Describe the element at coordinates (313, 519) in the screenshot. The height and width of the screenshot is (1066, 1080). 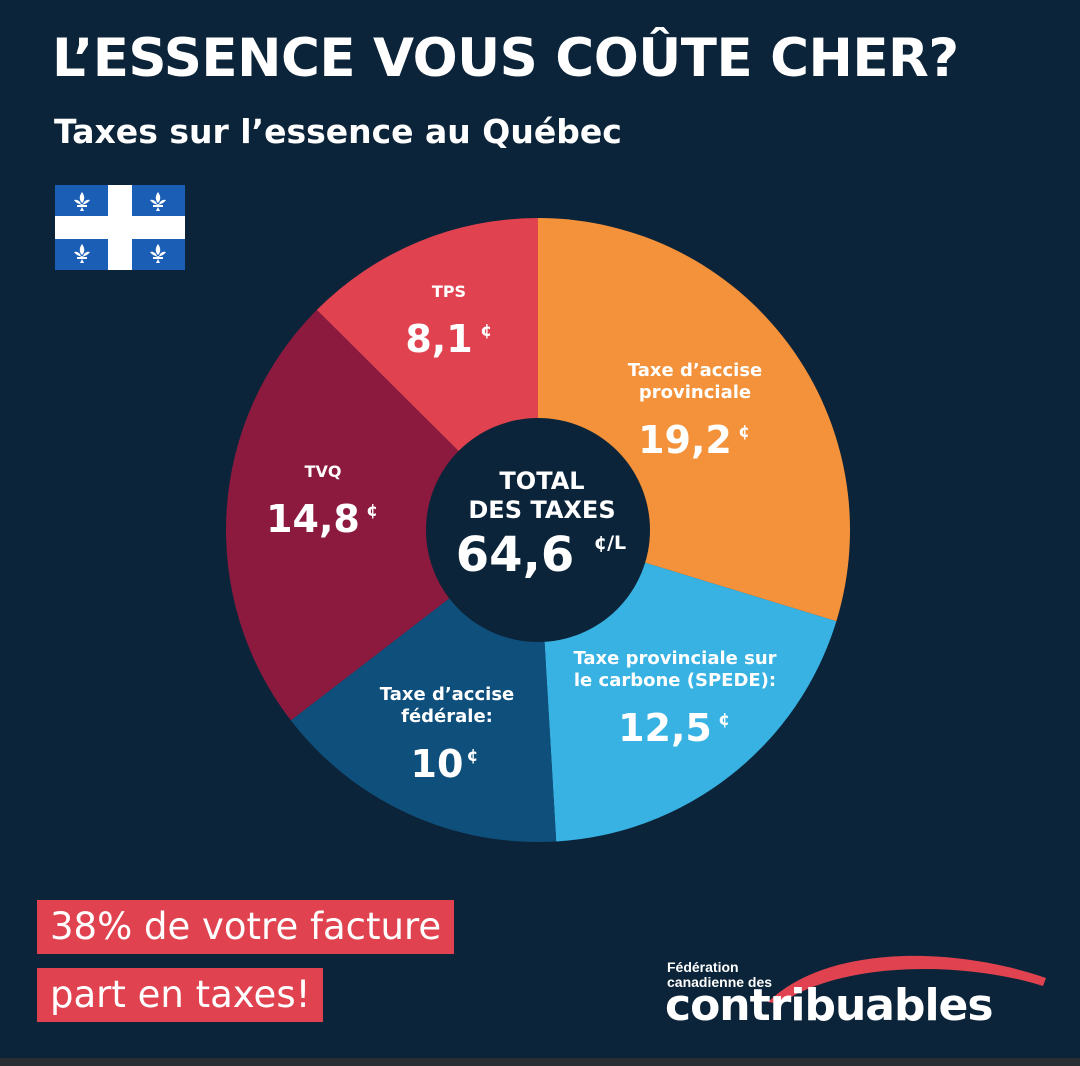
I see `slice-value-3: 14,8` at that location.